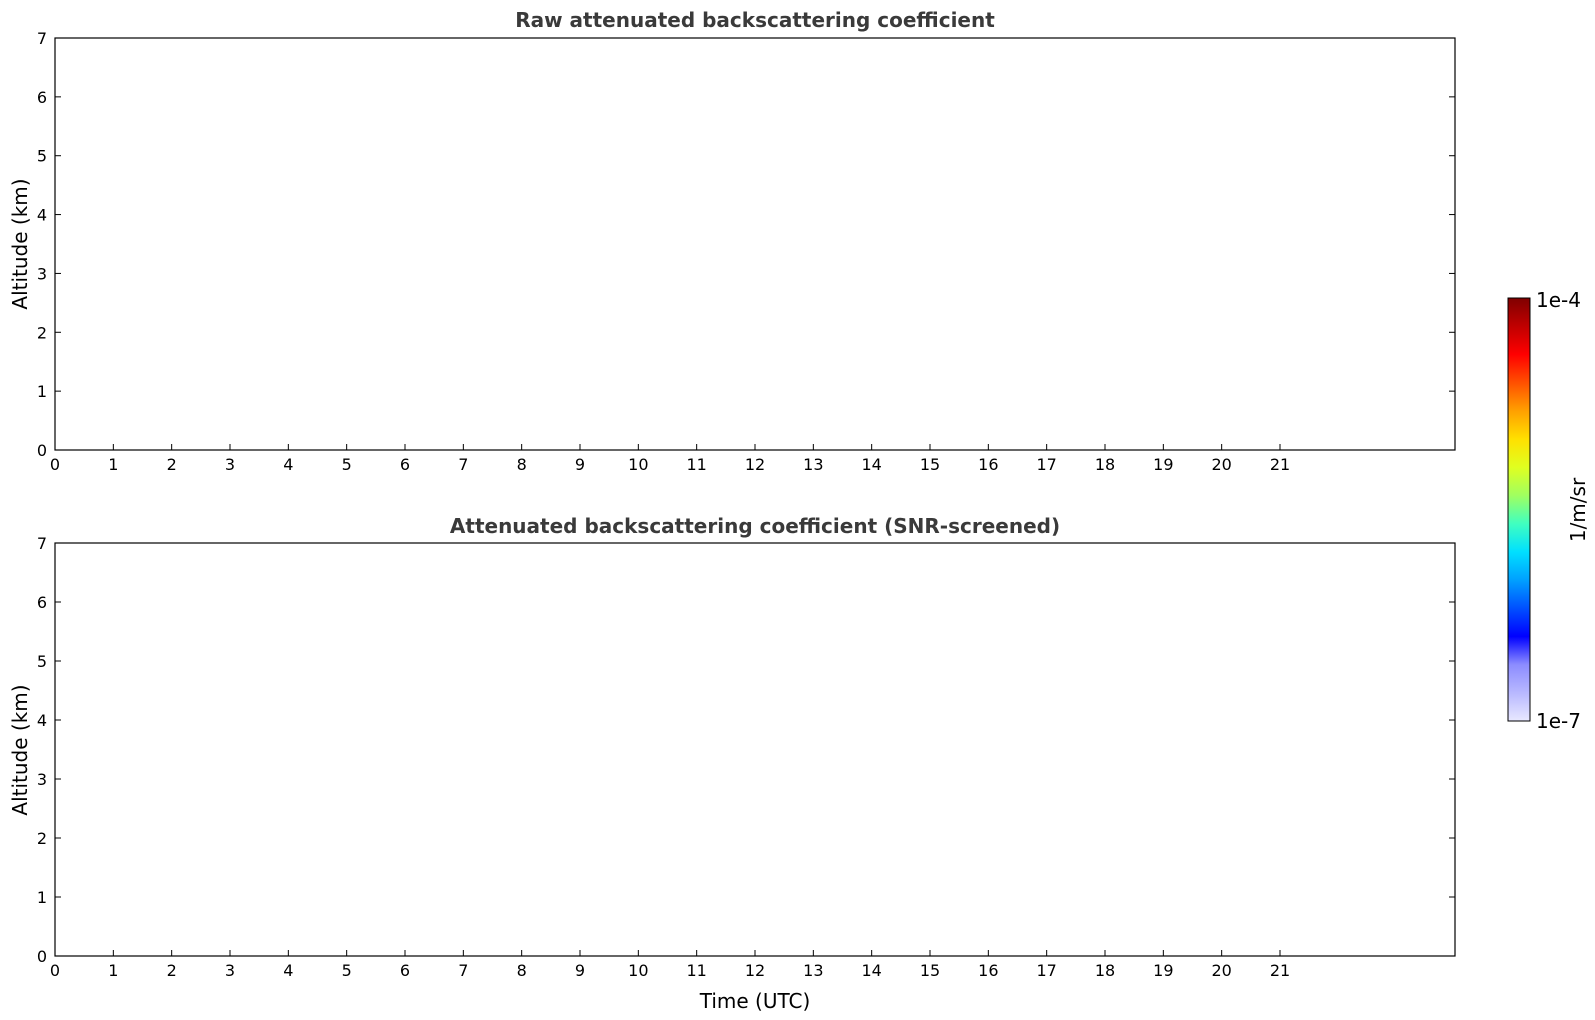 The height and width of the screenshot is (1020, 1595). Describe the element at coordinates (20, 749) in the screenshot. I see `y-axis-label-screened: Altitude (km)` at that location.